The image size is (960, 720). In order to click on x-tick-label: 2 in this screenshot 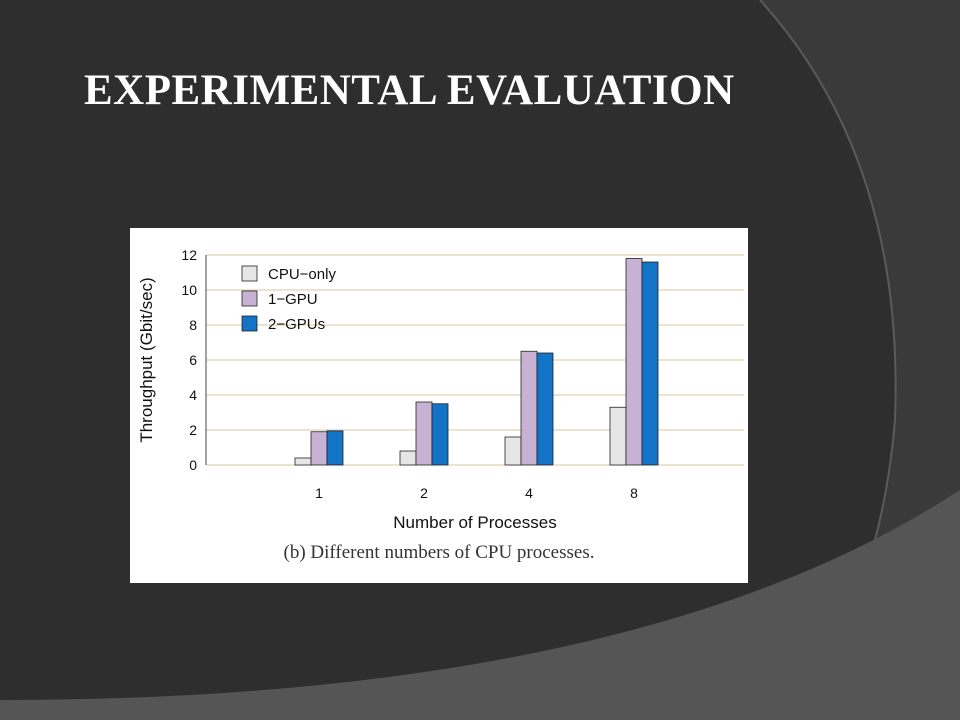, I will do `click(424, 493)`.